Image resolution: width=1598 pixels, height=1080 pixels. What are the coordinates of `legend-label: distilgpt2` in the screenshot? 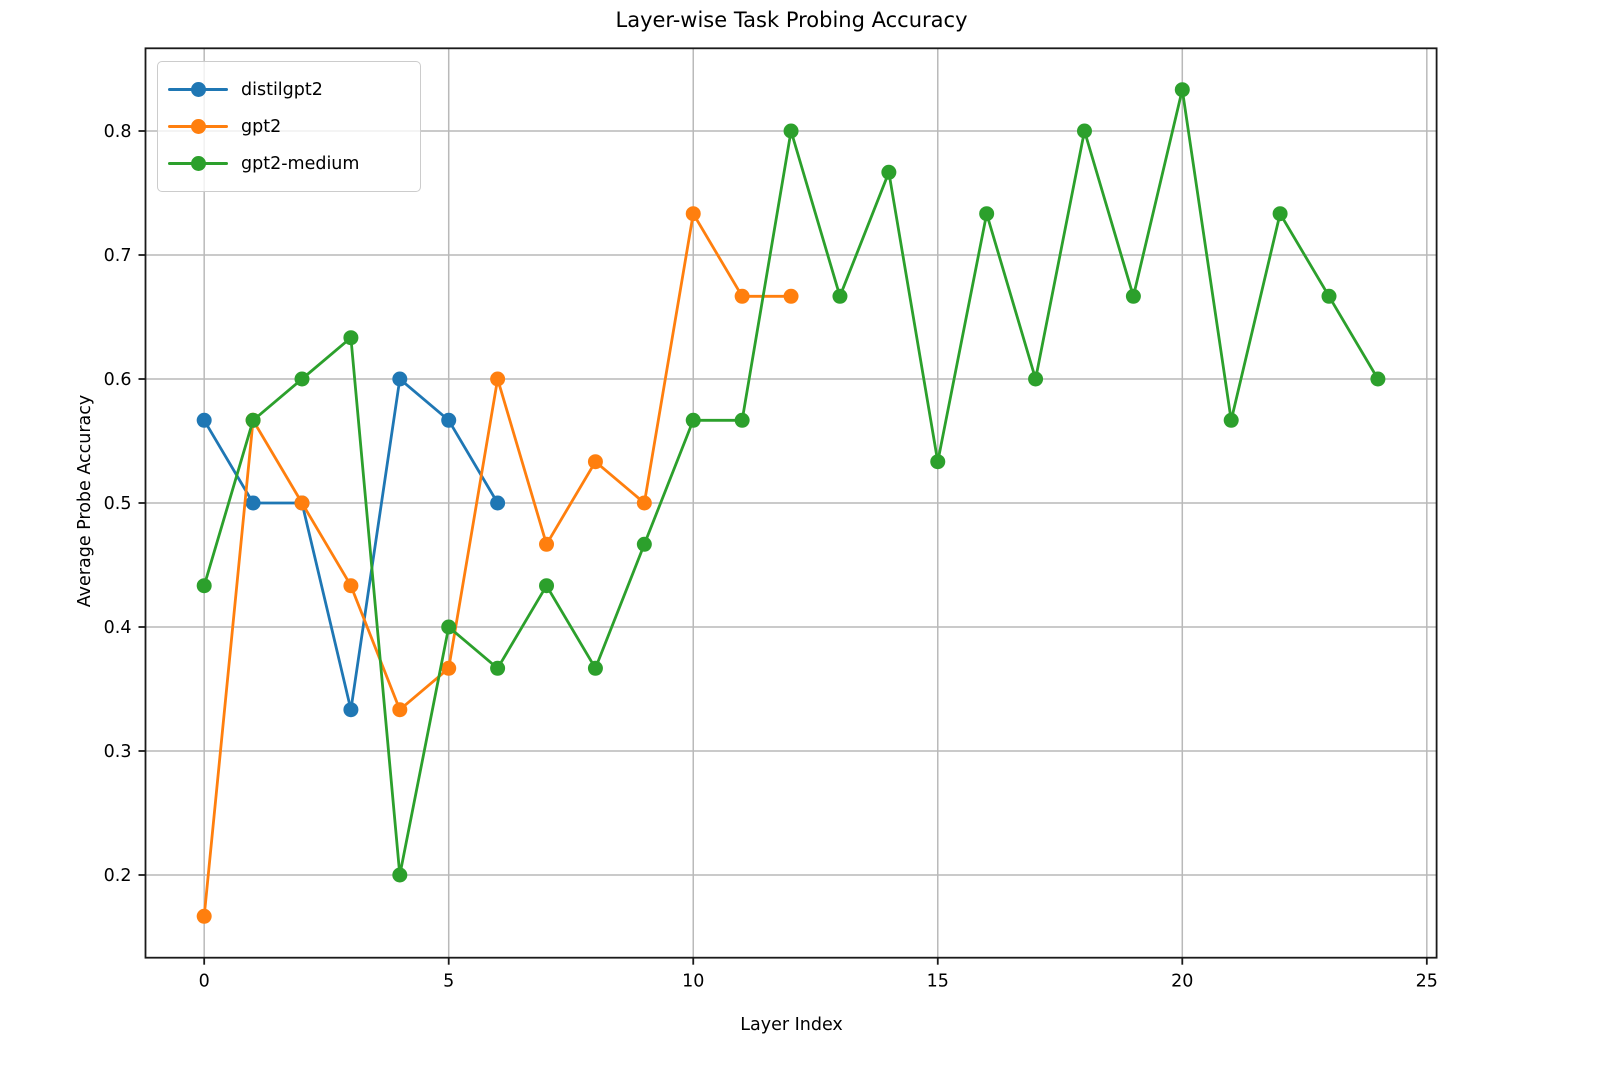 It's located at (282, 89).